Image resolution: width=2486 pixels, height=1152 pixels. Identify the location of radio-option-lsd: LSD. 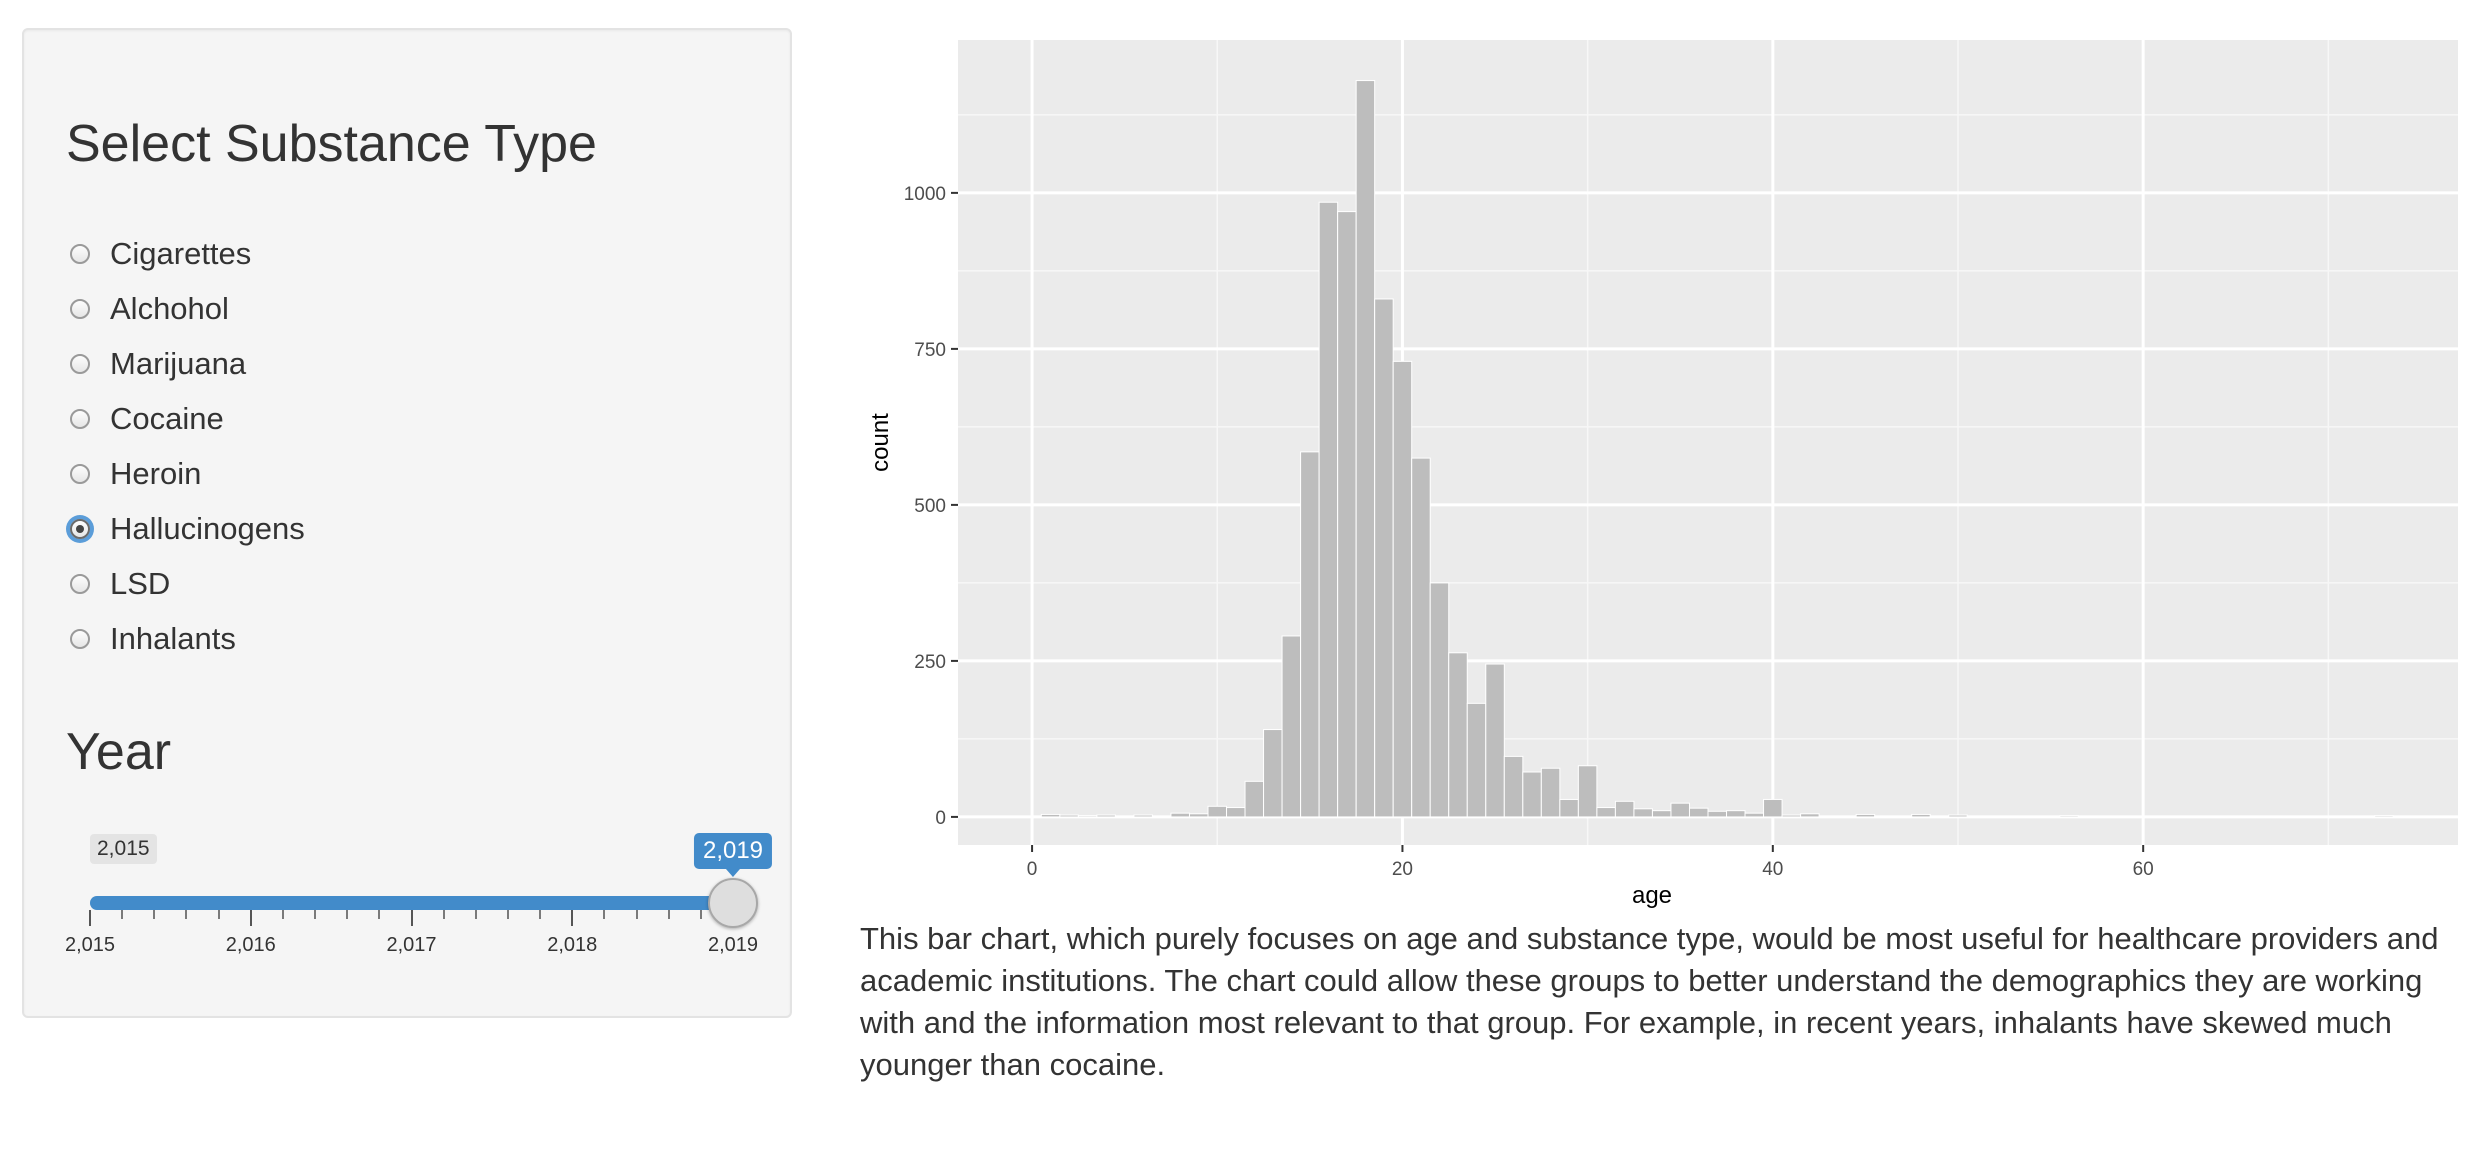
(185, 583).